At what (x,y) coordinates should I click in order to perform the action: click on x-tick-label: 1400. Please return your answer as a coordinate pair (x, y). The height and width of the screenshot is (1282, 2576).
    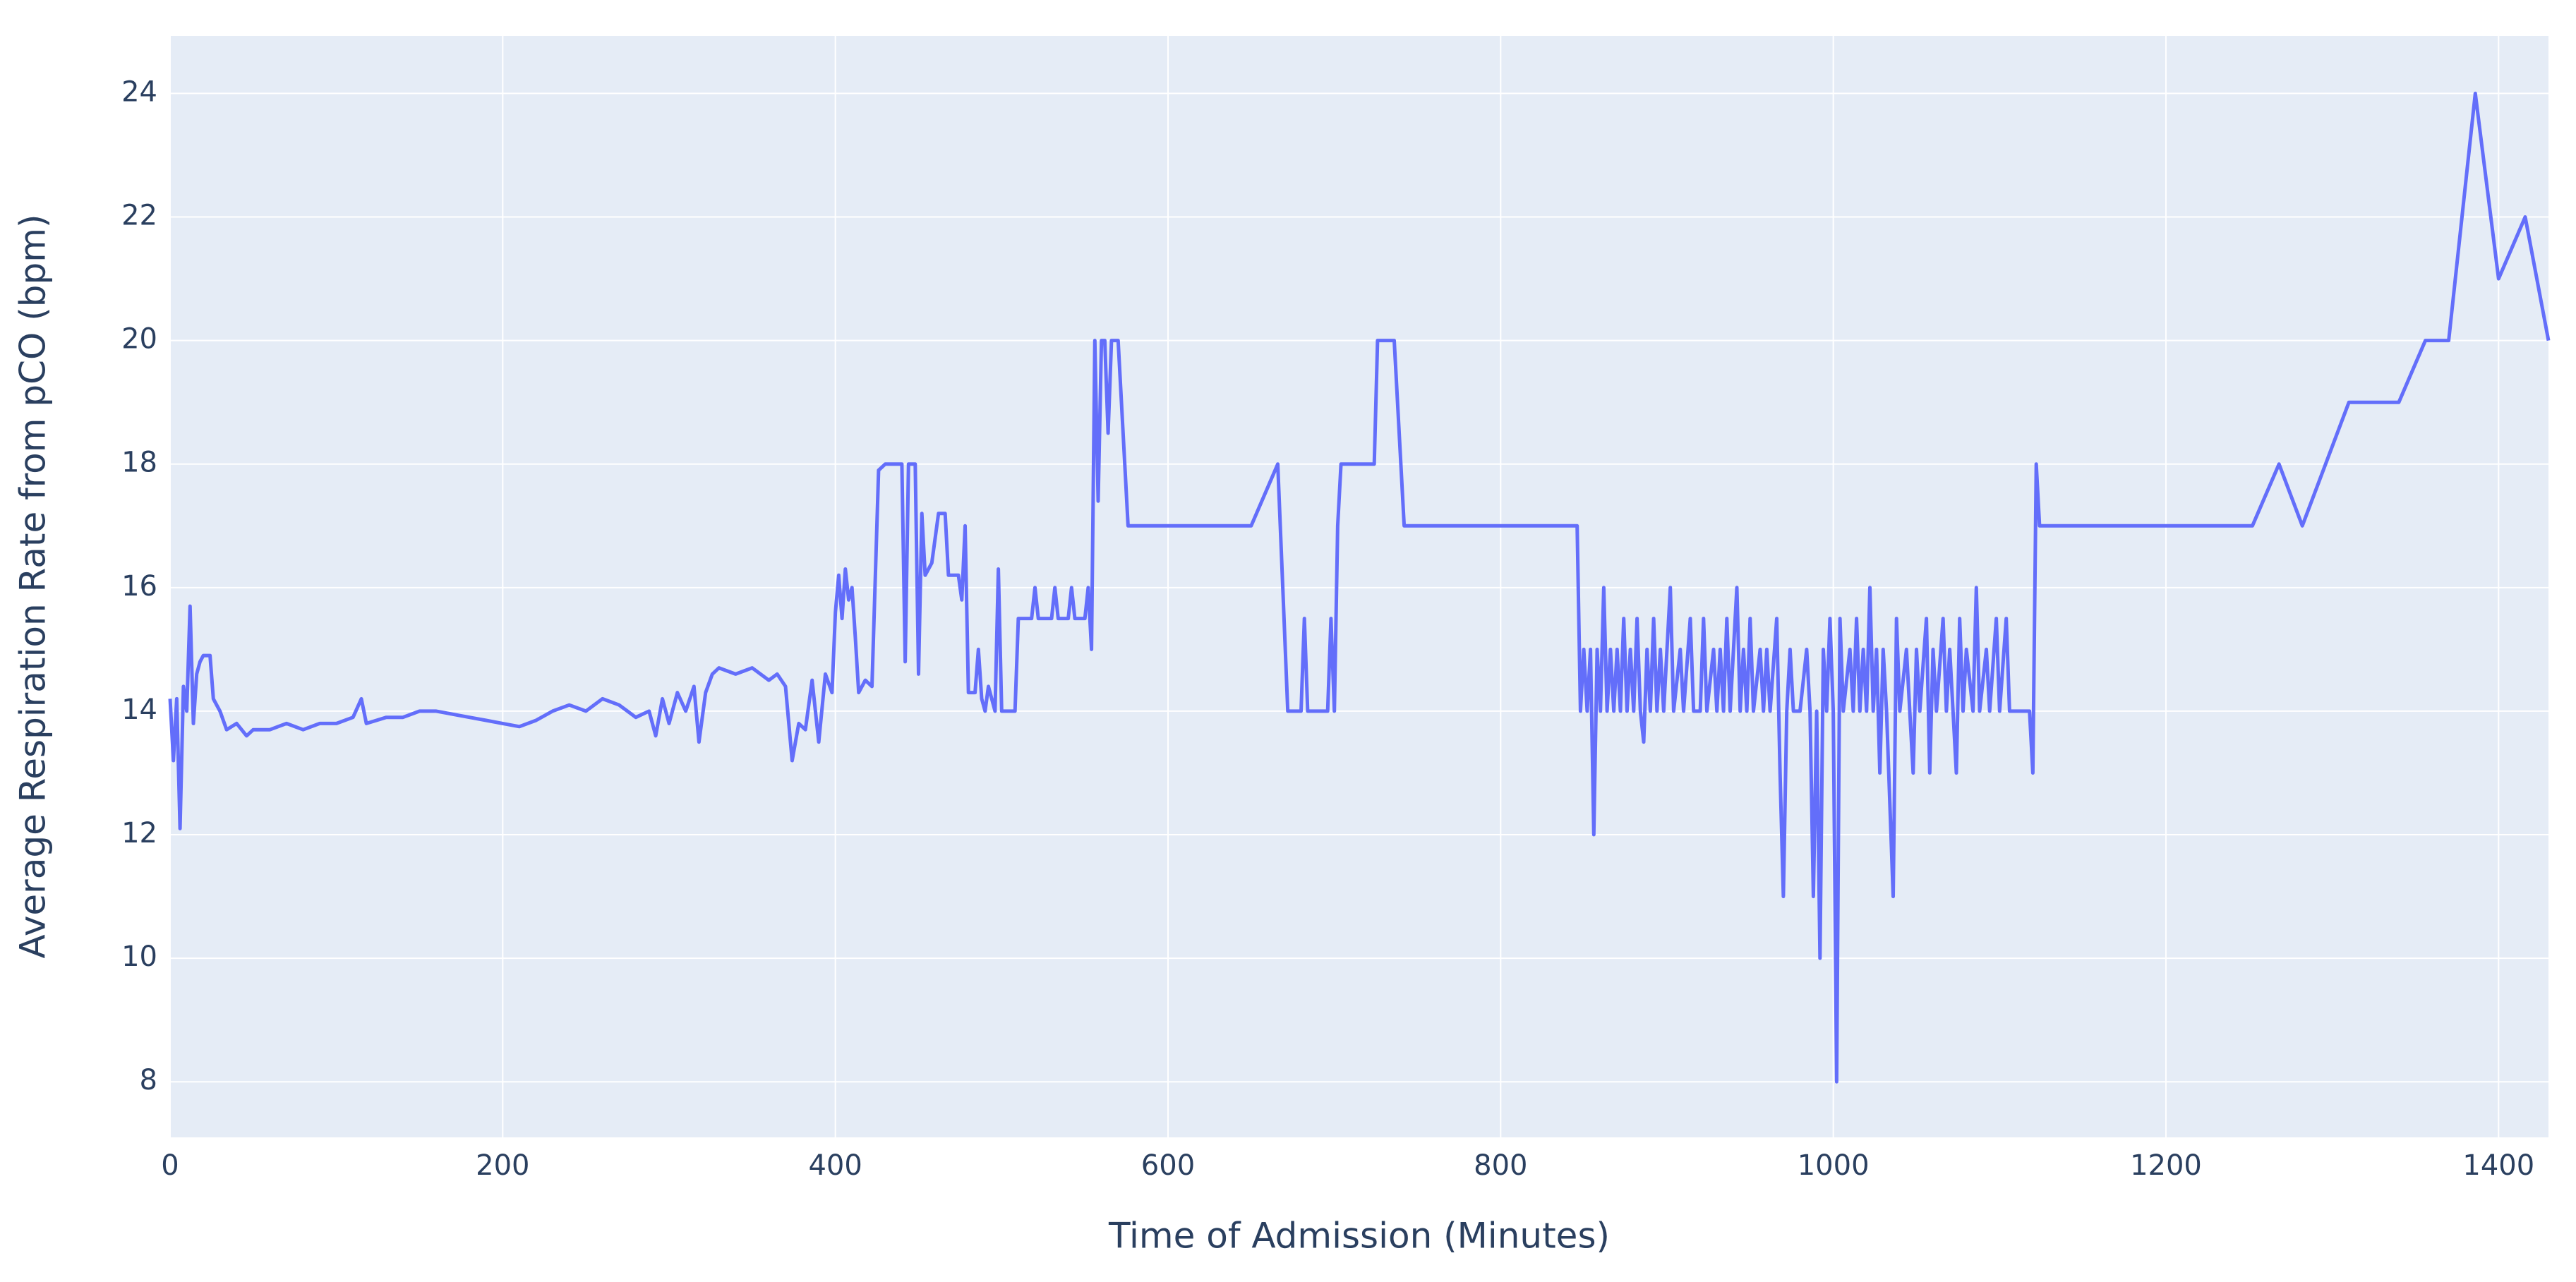
    Looking at the image, I should click on (2498, 1166).